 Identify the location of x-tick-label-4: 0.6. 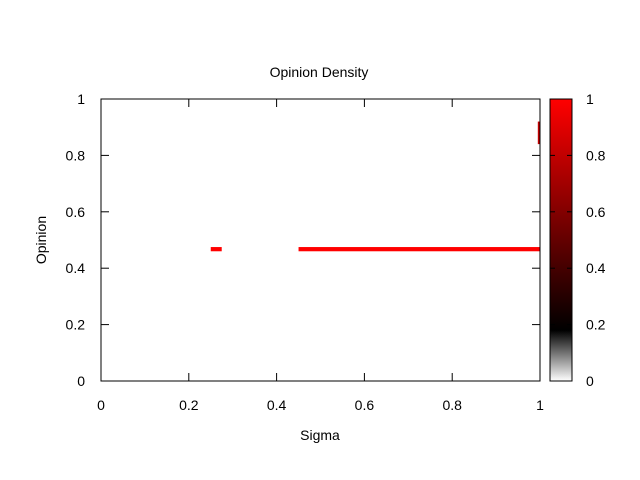
(365, 405).